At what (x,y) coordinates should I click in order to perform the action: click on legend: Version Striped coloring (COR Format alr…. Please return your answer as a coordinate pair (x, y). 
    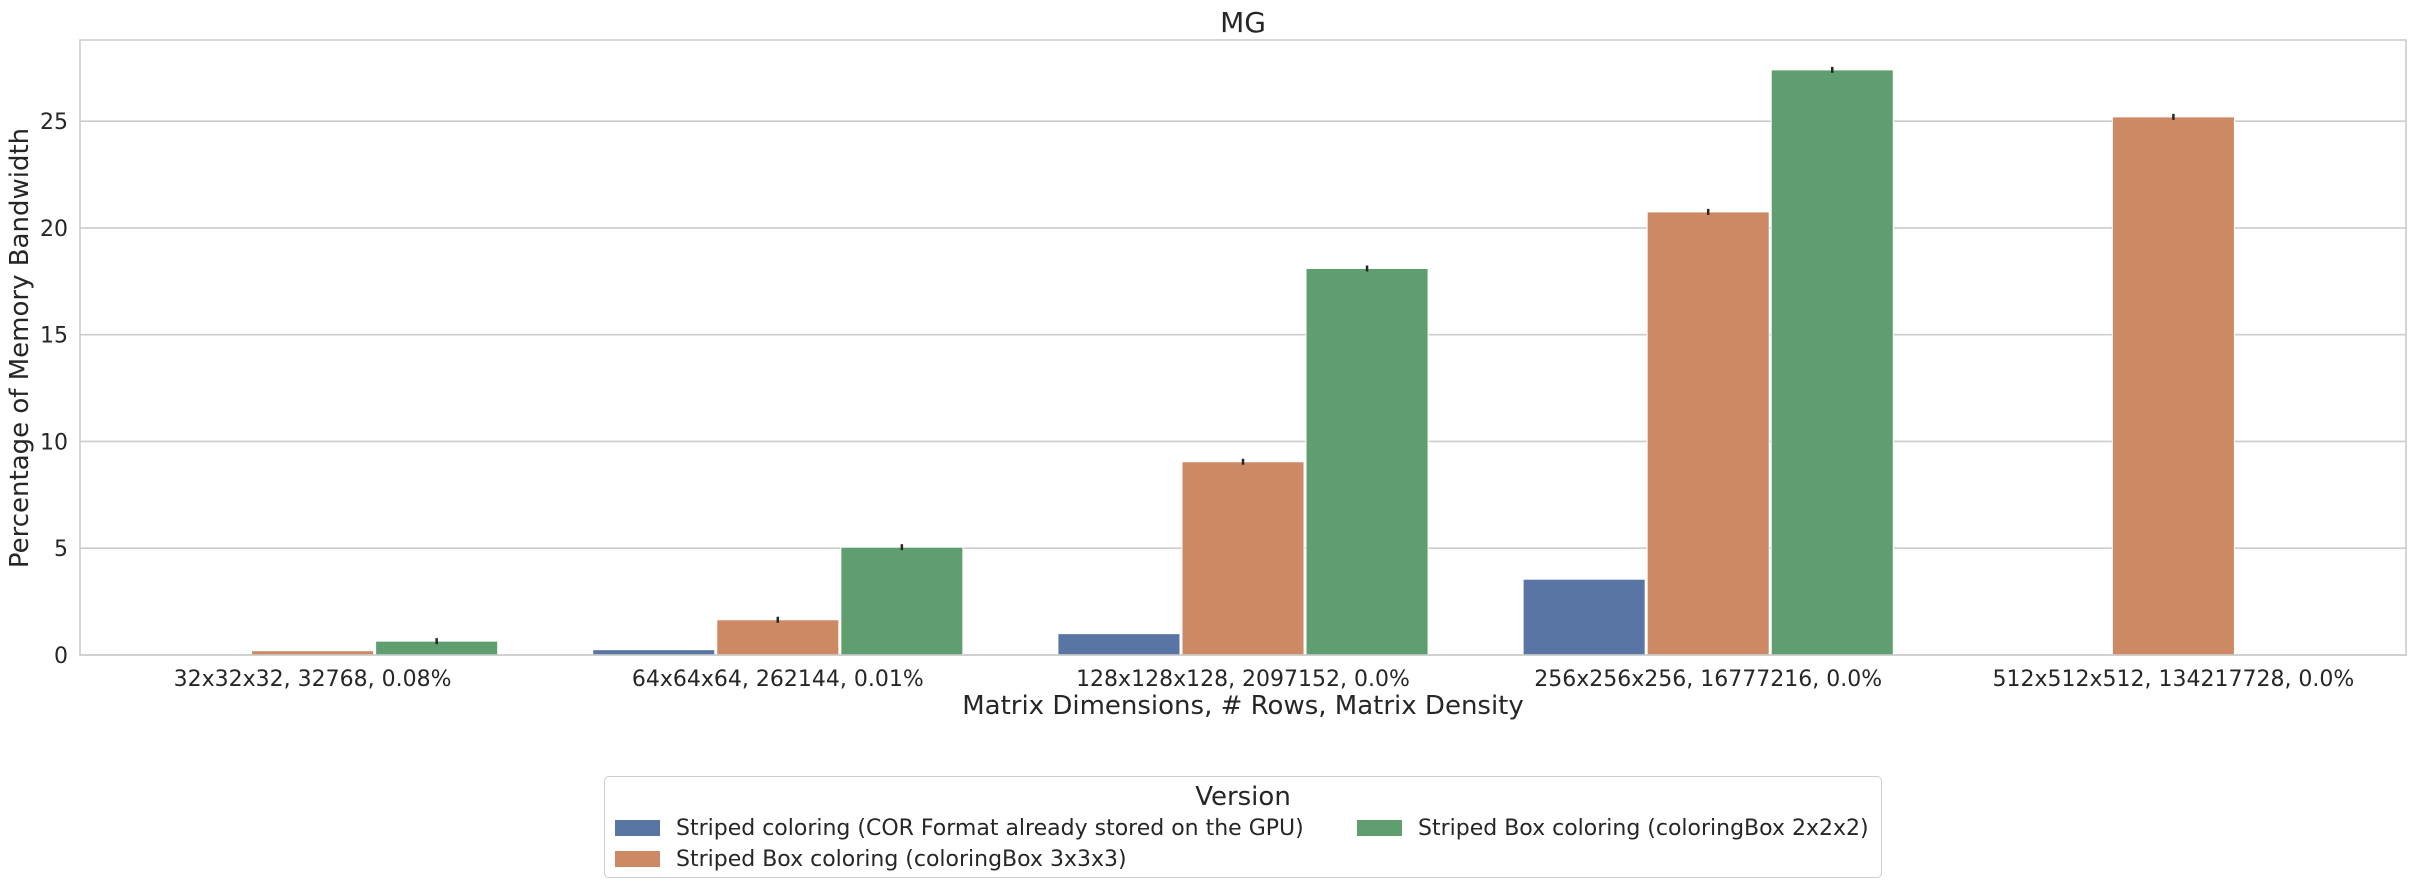
    Looking at the image, I should click on (1243, 827).